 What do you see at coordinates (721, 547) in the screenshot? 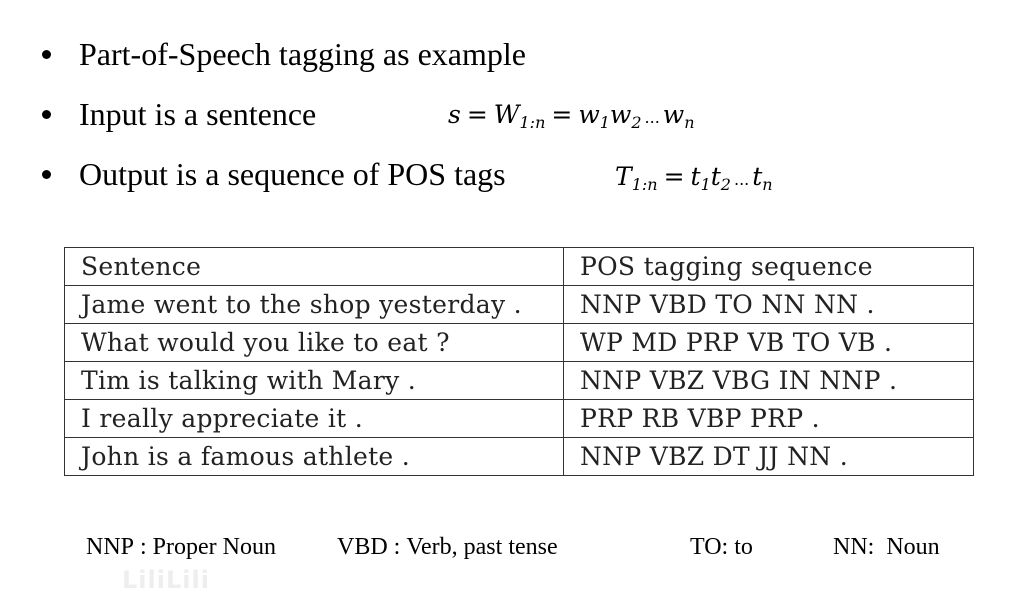
I see `legend-to: TO: to` at bounding box center [721, 547].